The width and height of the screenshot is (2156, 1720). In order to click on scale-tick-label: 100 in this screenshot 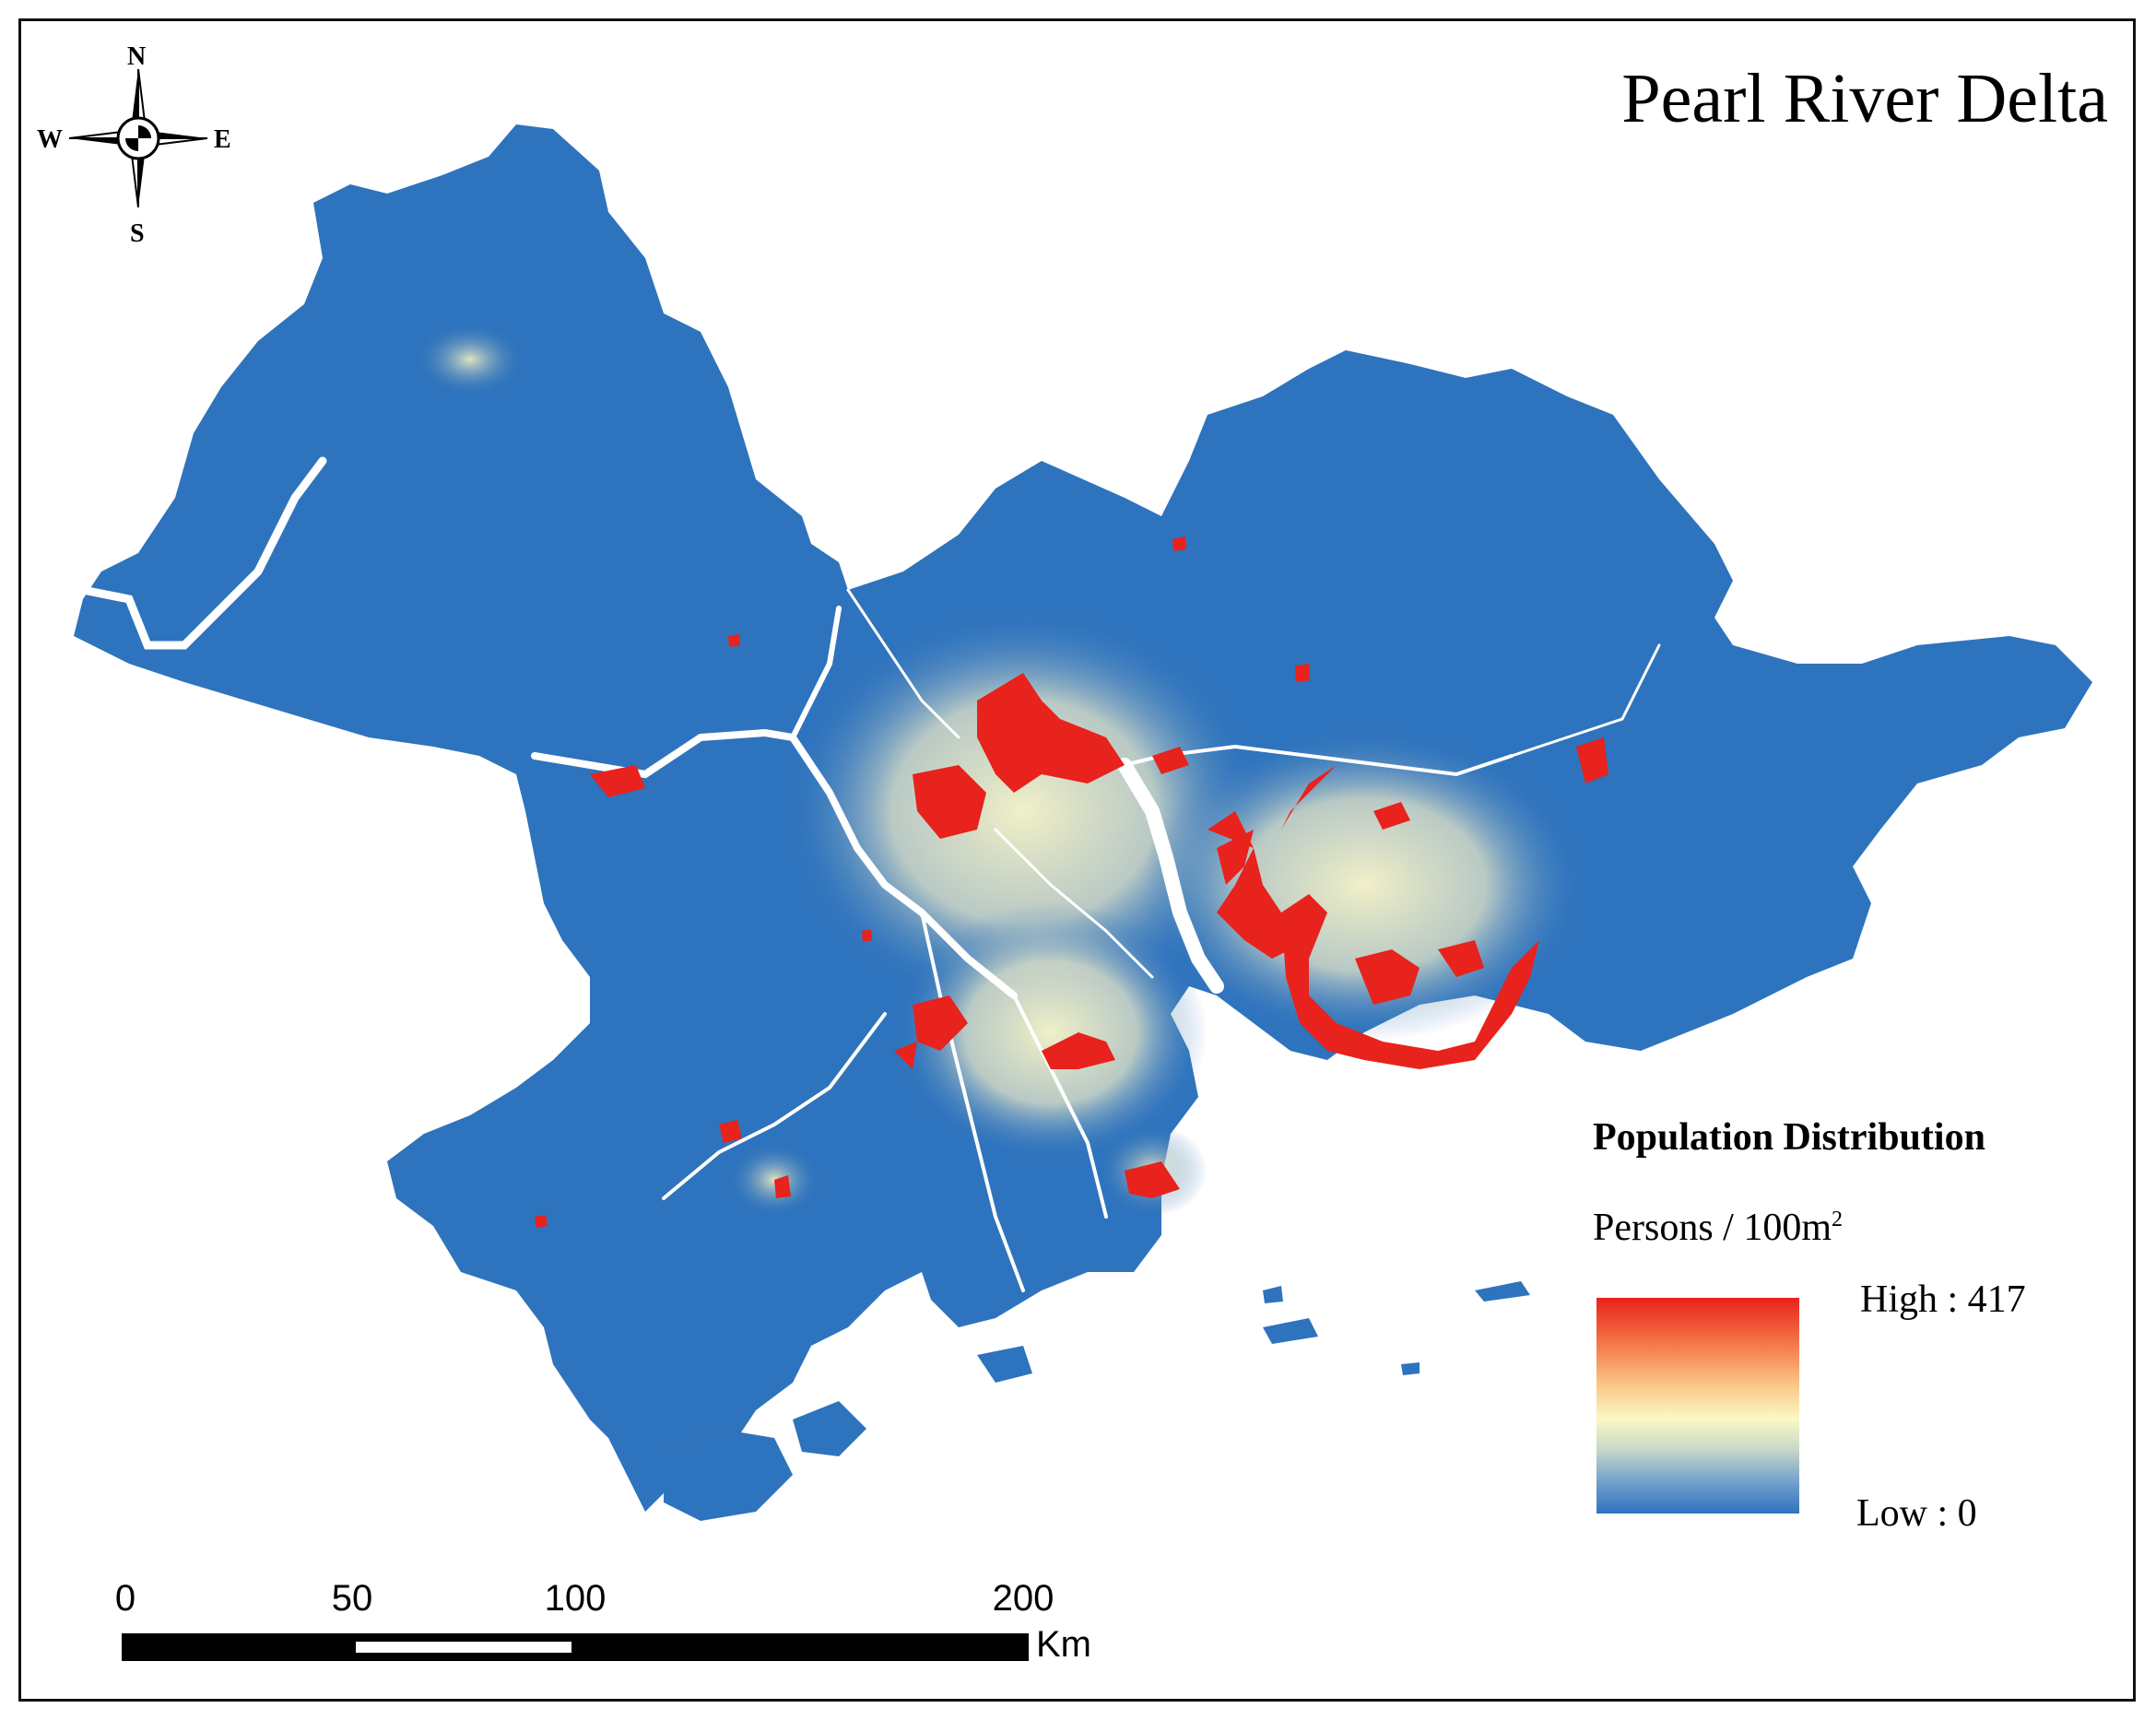, I will do `click(575, 1599)`.